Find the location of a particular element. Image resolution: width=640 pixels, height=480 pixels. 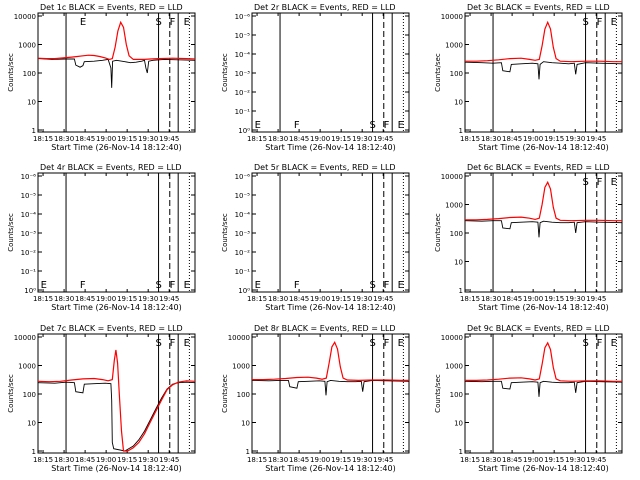

y-tick-label: 10⁻² is located at coordinates (243, 93).